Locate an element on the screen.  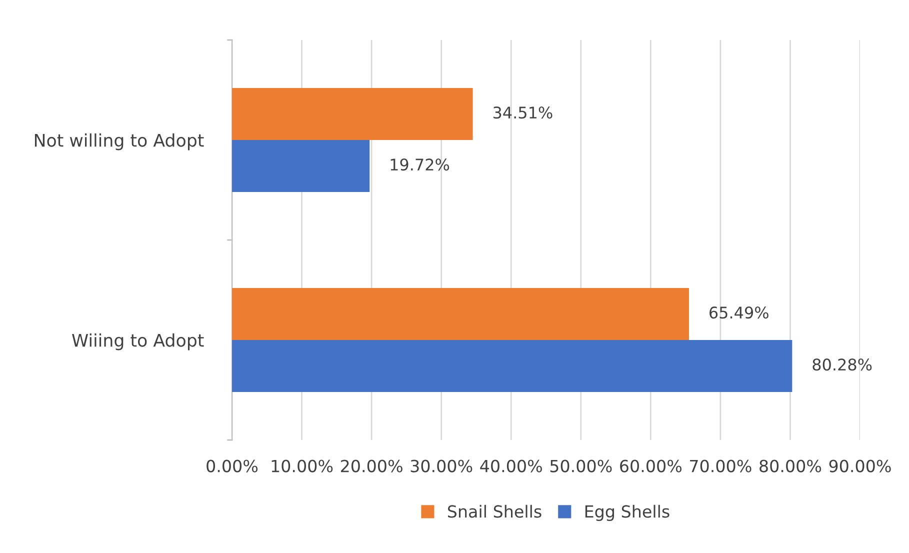
x-tick-label: 50.00% is located at coordinates (581, 466).